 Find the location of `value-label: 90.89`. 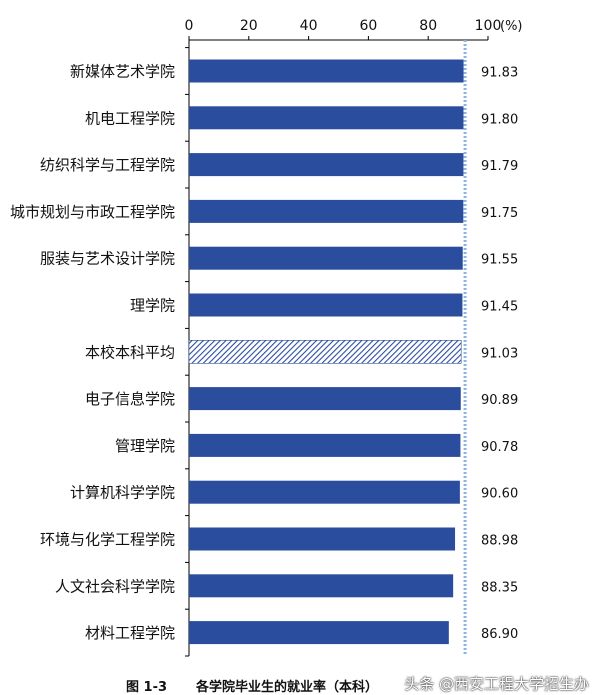

value-label: 90.89 is located at coordinates (499, 400).